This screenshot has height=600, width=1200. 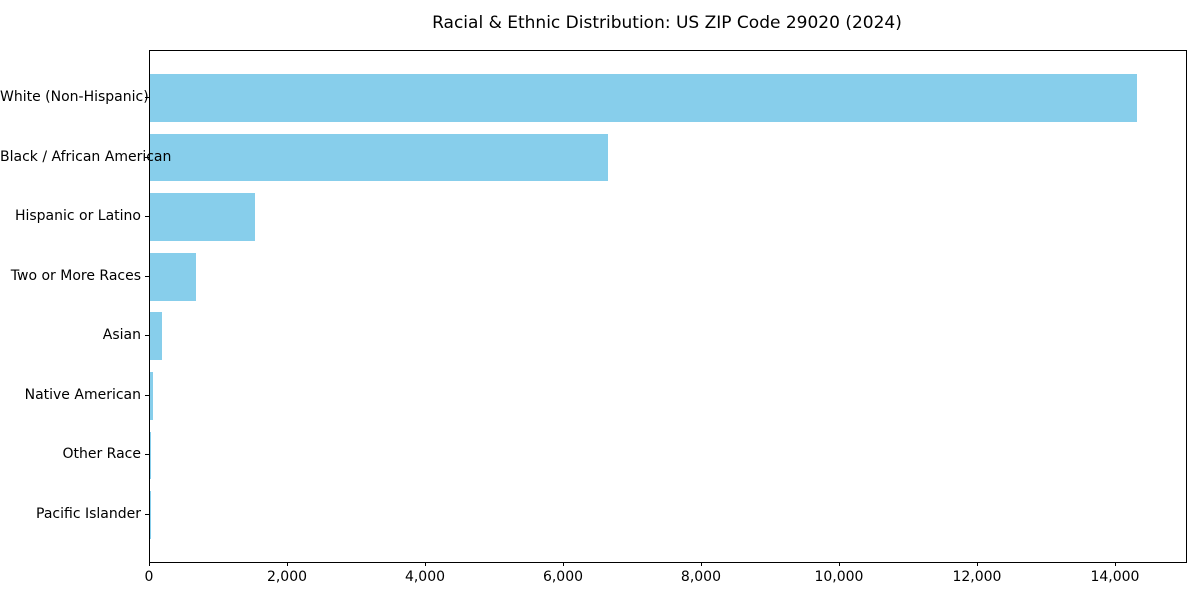 I want to click on bar-black-african-american, so click(x=379, y=157).